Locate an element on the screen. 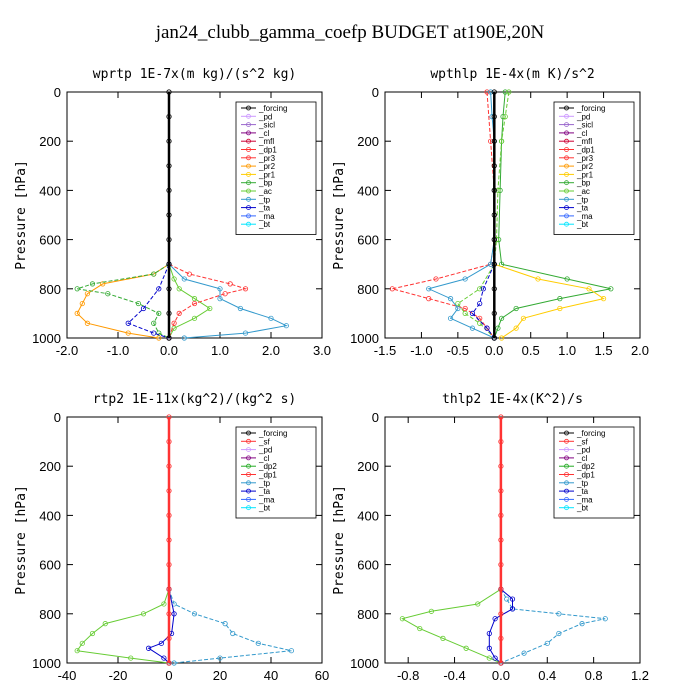 The width and height of the screenshot is (700, 700). x-tick-label: -1.5 is located at coordinates (385, 350).